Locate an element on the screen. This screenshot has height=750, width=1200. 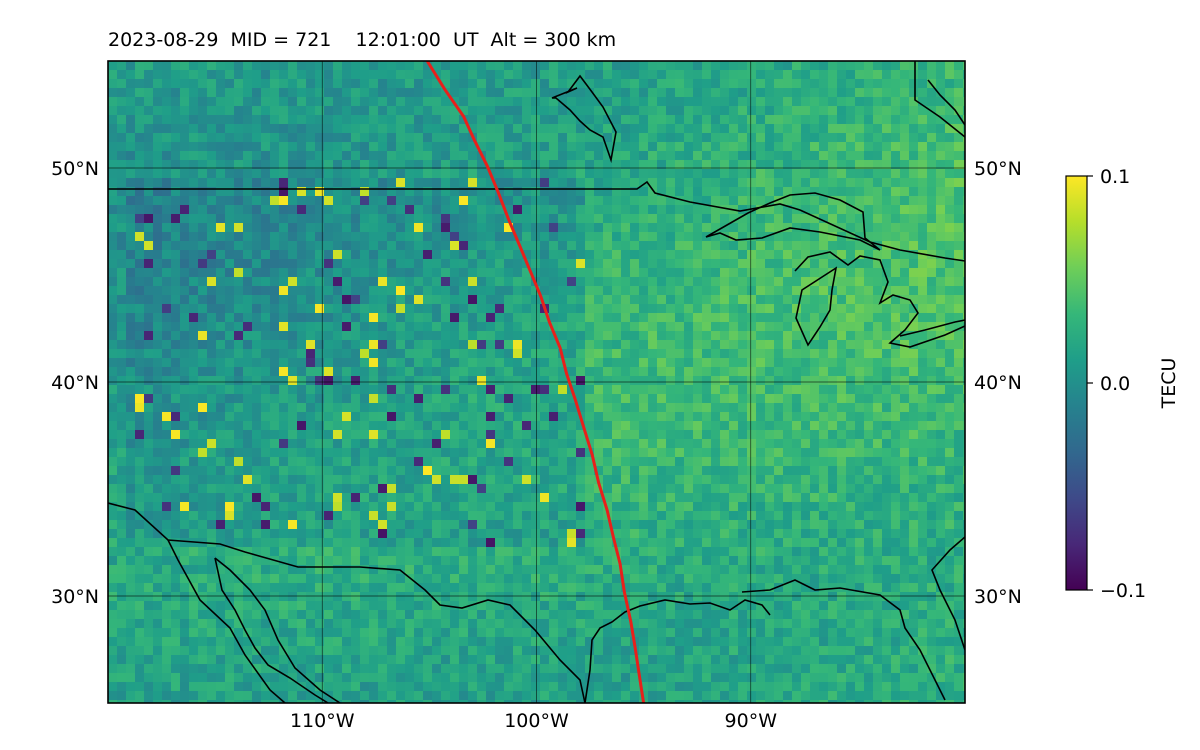
coastline-great-lakes-erie is located at coordinates (932, 328).